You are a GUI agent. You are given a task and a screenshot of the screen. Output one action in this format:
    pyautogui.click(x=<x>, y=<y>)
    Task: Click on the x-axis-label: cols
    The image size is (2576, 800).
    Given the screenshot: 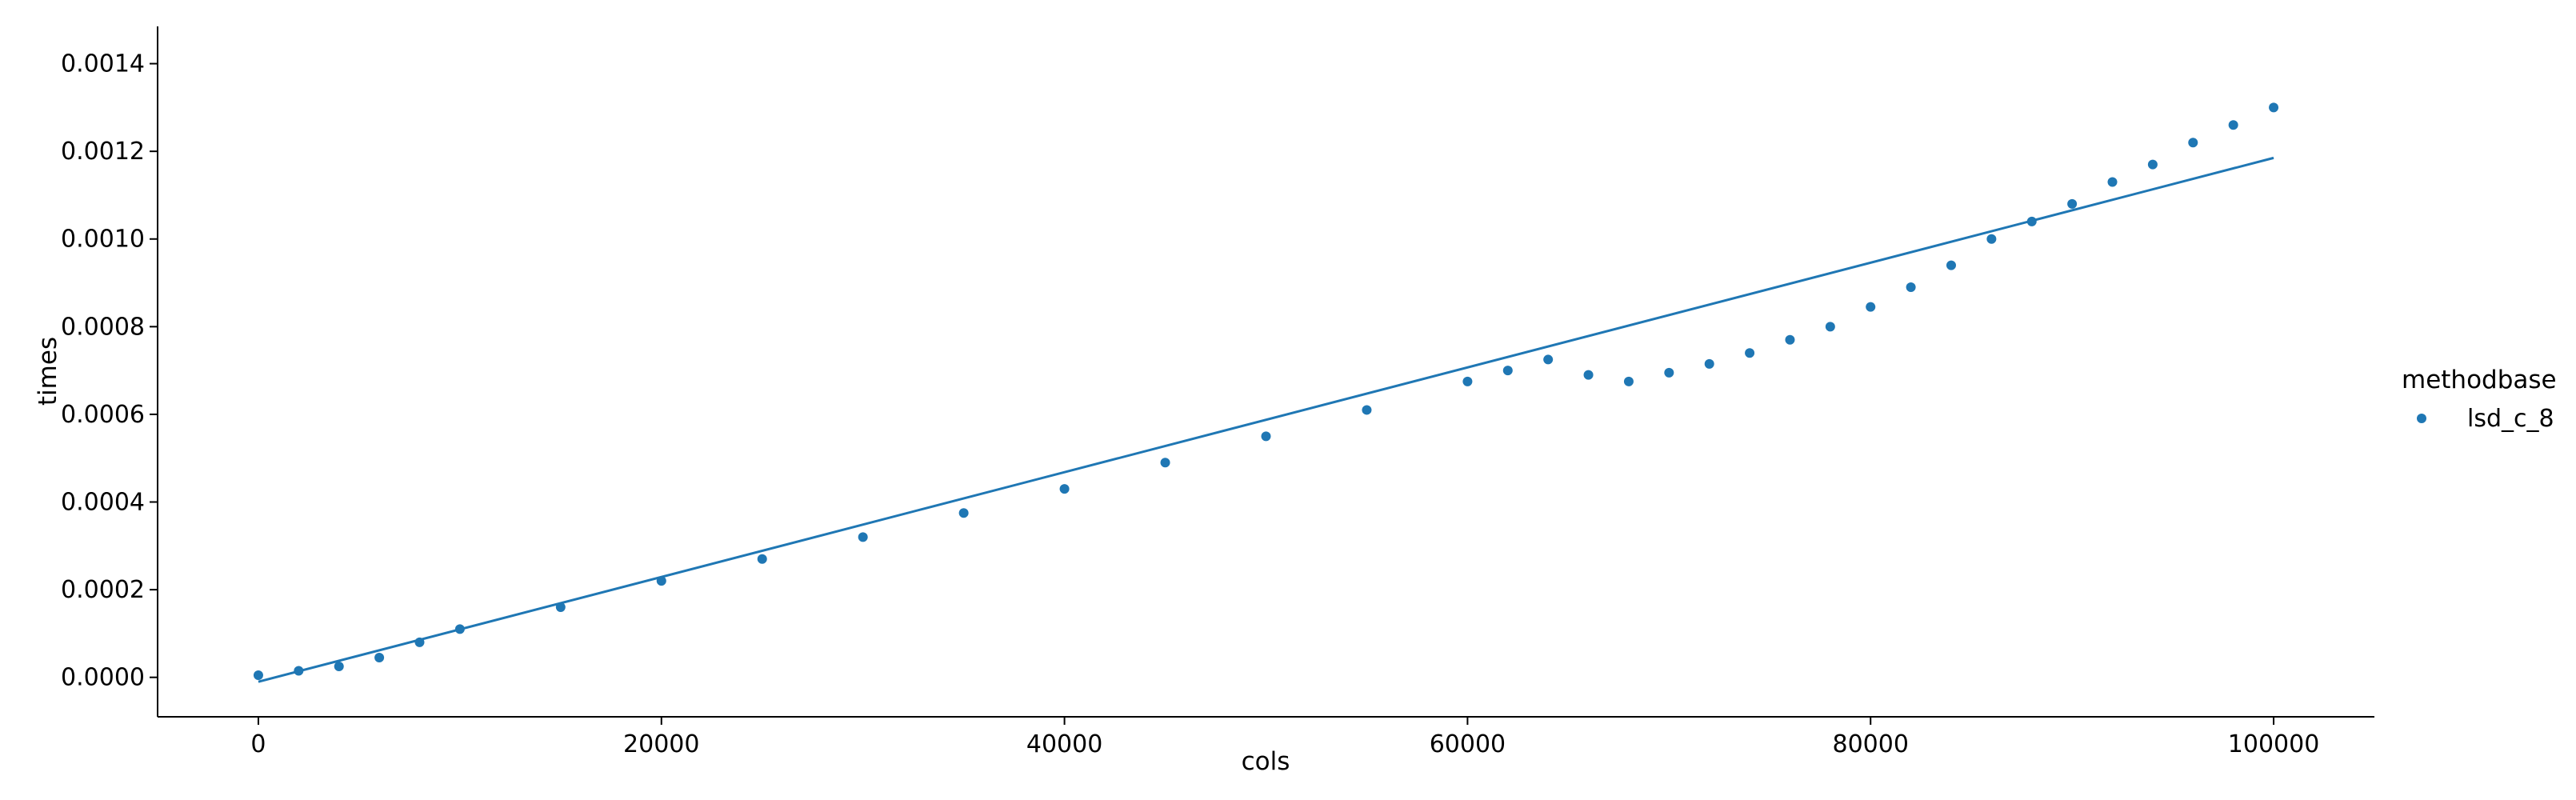 What is the action you would take?
    pyautogui.click(x=1266, y=761)
    